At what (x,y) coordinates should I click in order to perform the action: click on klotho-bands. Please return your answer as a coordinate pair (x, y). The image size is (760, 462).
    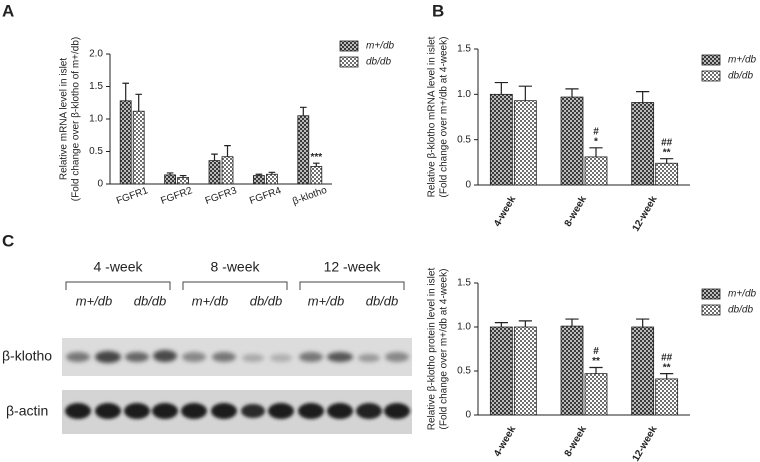
    Looking at the image, I should click on (237, 356).